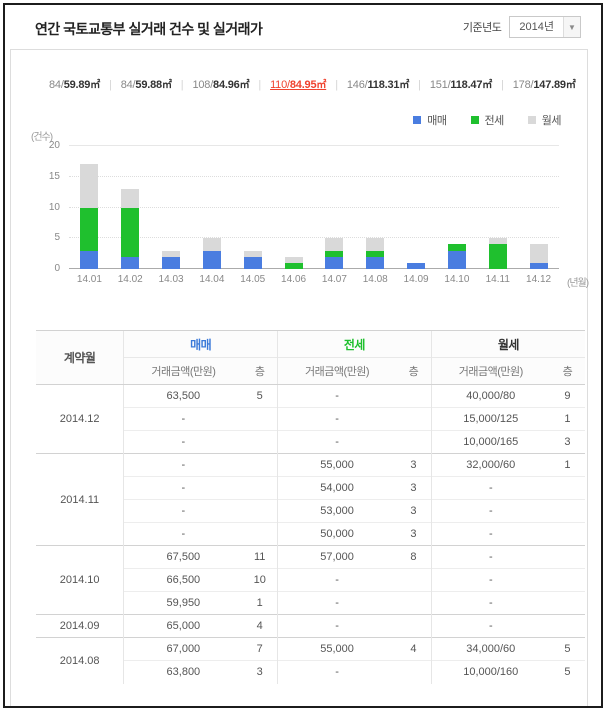 Image resolution: width=606 pixels, height=711 pixels. What do you see at coordinates (252, 215) in the screenshot?
I see `bar-slot: 14.05` at bounding box center [252, 215].